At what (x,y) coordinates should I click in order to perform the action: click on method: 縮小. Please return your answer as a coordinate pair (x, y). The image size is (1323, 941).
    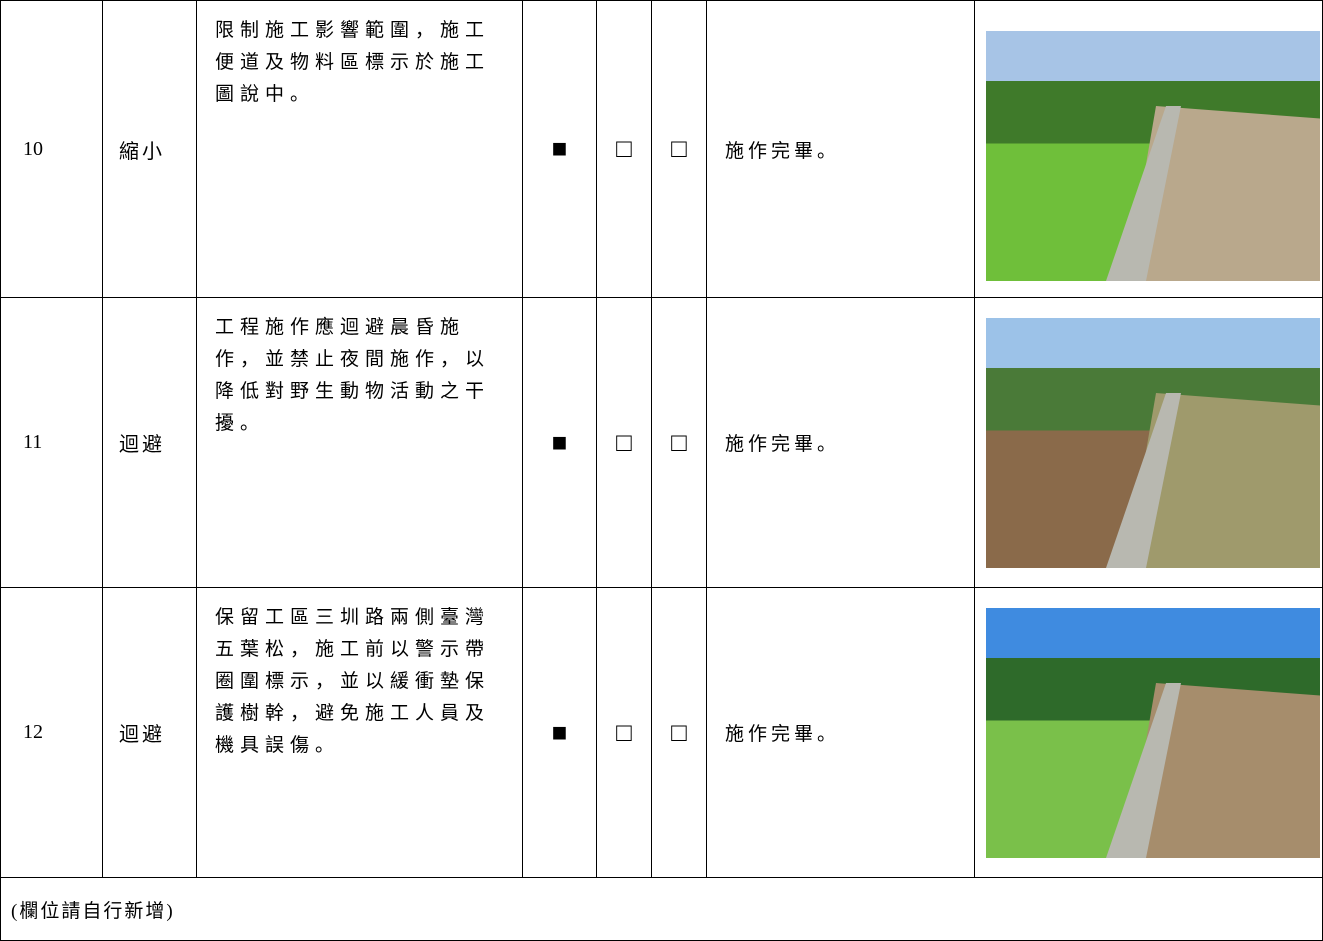
    Looking at the image, I should click on (150, 149).